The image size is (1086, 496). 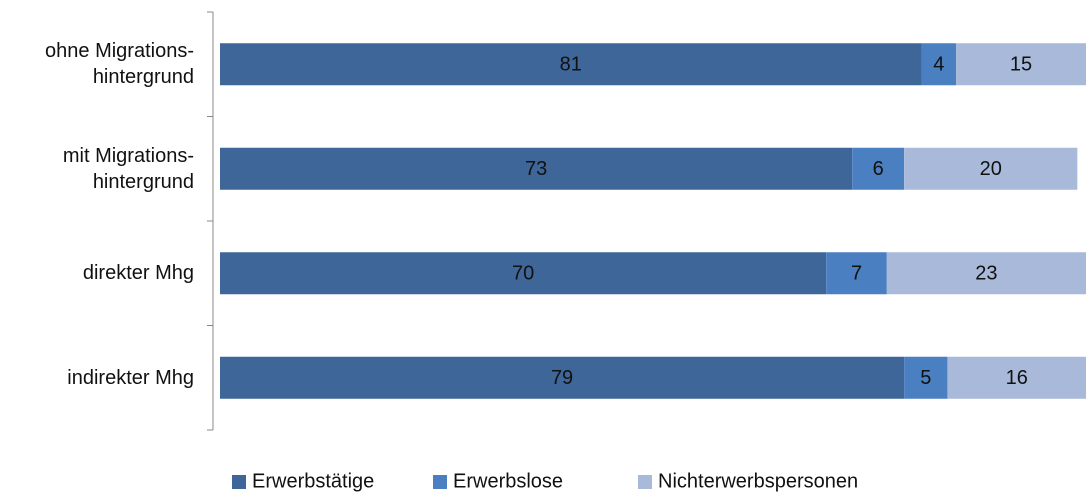 I want to click on value-label: 20, so click(x=991, y=169).